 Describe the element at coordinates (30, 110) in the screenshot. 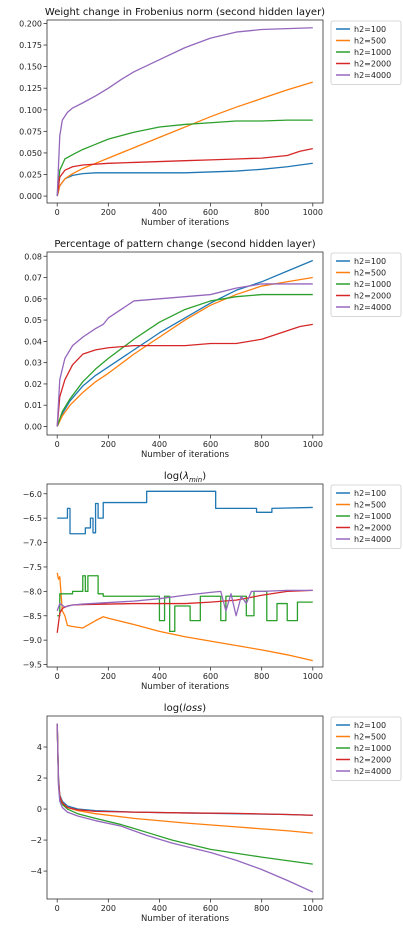

I see `y-tick-label: 0.100` at that location.